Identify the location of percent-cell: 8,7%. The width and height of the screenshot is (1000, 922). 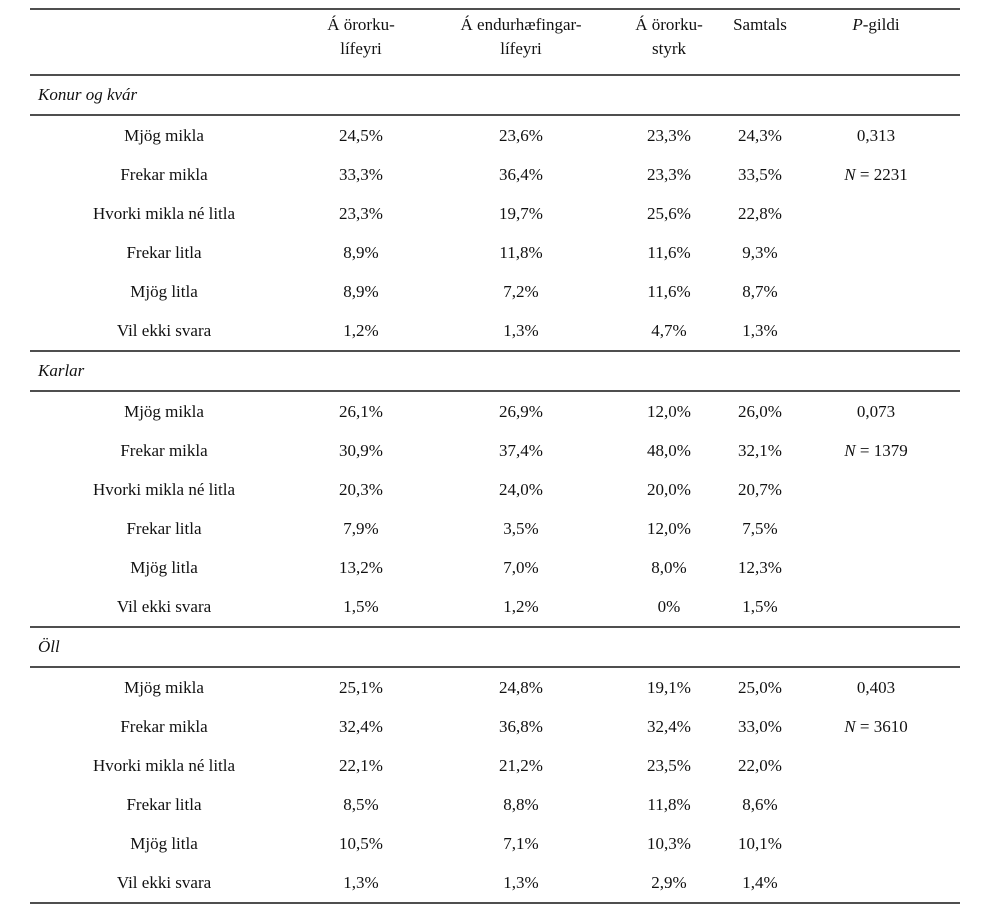
(760, 291).